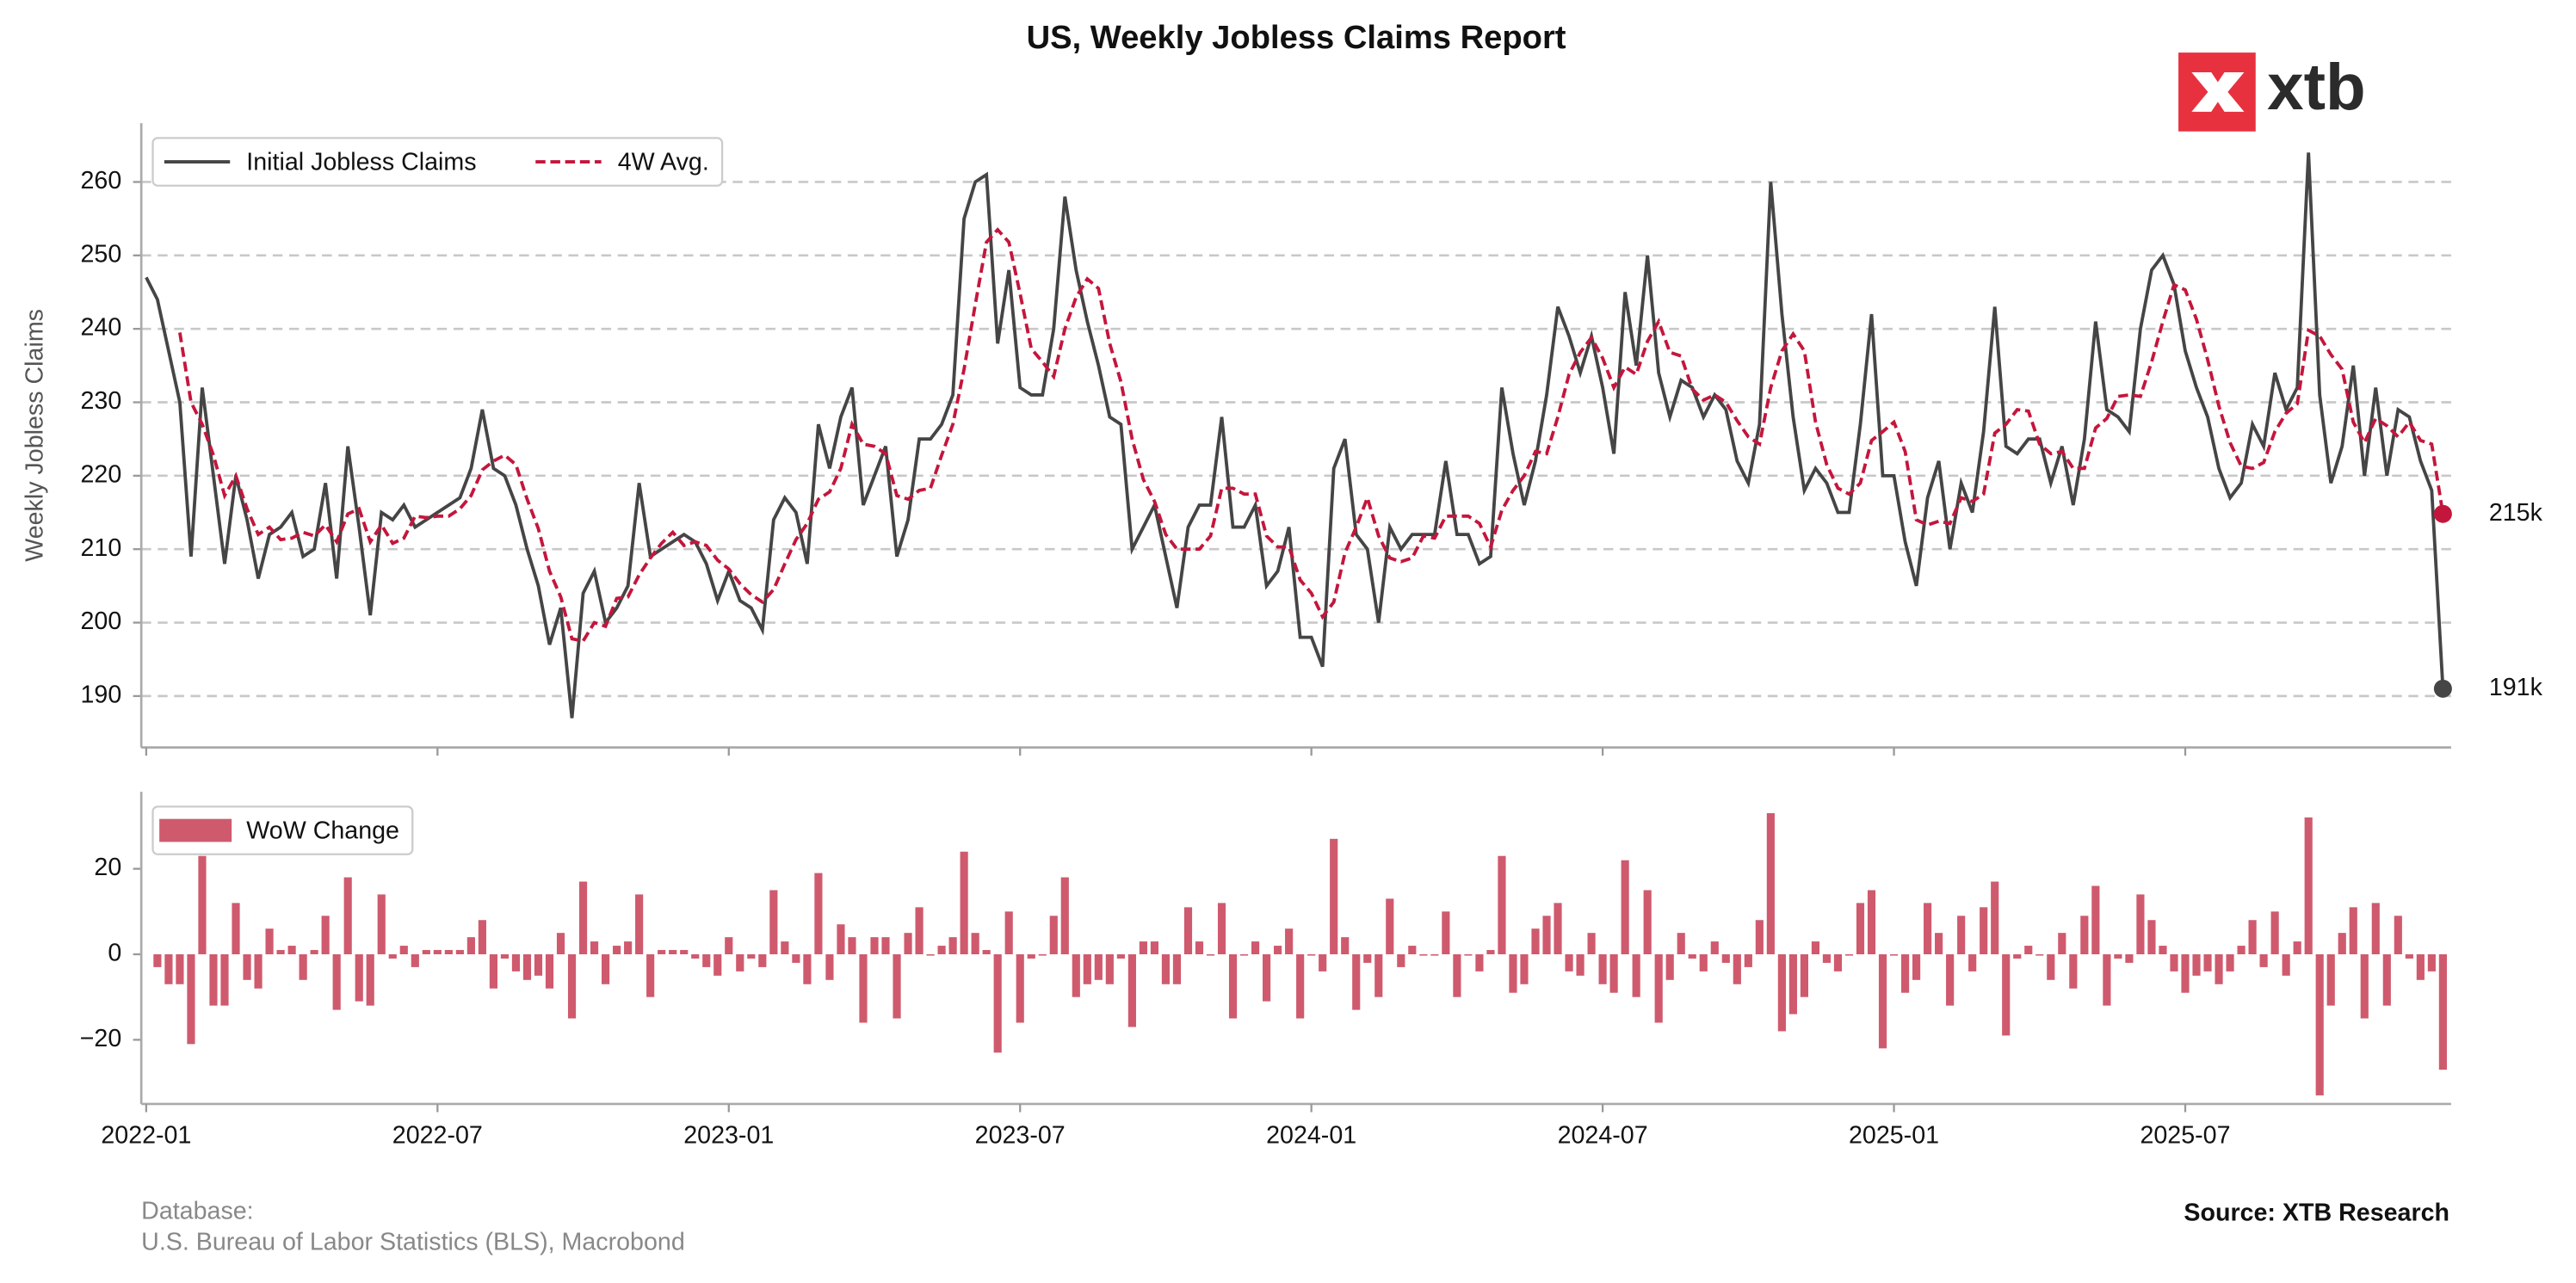  I want to click on legend-label: Initial Jobless Claims, so click(361, 162).